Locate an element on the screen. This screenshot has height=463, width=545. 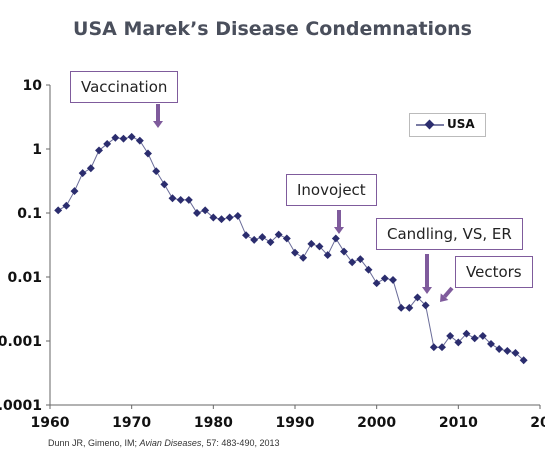
x-tick-label: 2000 is located at coordinates (376, 423).